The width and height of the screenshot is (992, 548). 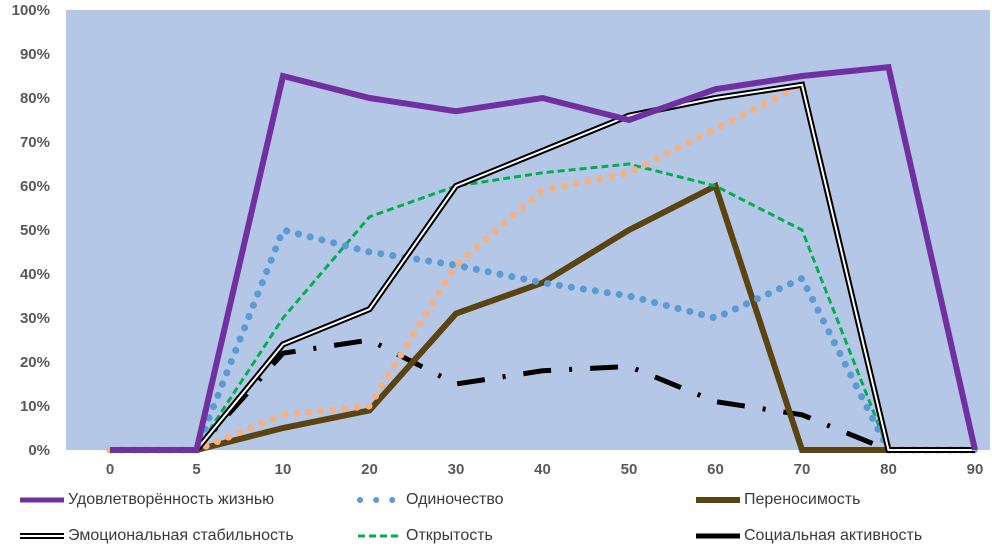 I want to click on y-tick-label: 20%, so click(x=35, y=362).